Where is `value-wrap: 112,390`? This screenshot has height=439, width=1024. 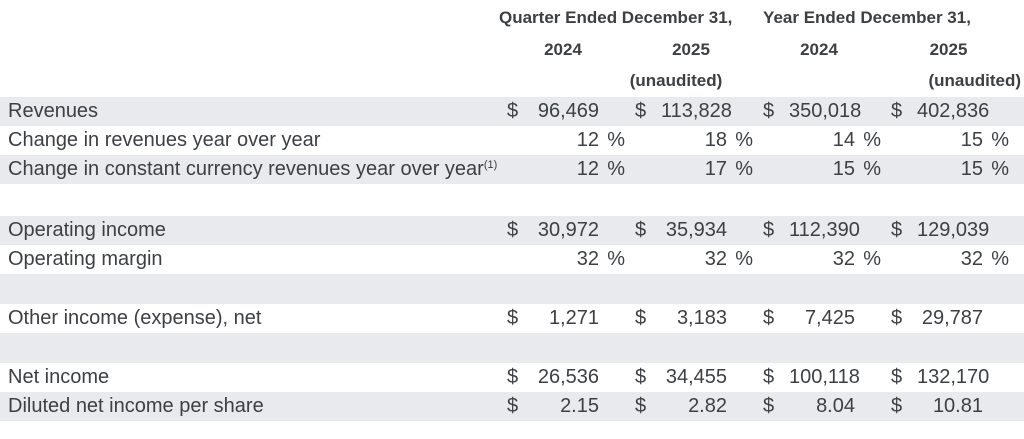 value-wrap: 112,390 is located at coordinates (836, 230).